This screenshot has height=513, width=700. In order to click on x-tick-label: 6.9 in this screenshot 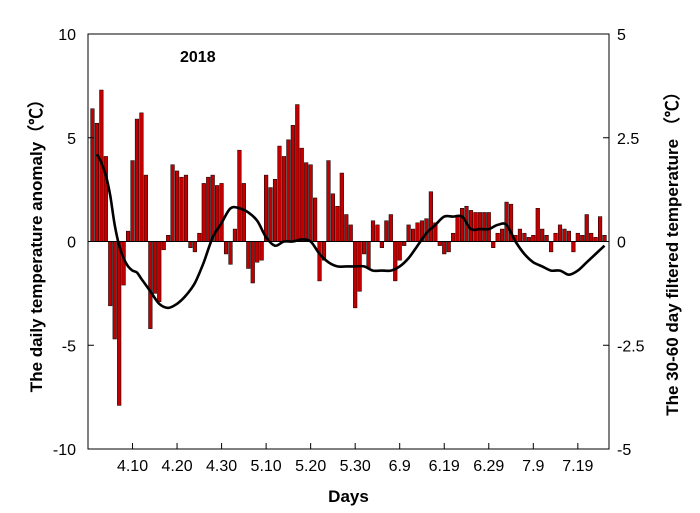, I will do `click(400, 466)`.